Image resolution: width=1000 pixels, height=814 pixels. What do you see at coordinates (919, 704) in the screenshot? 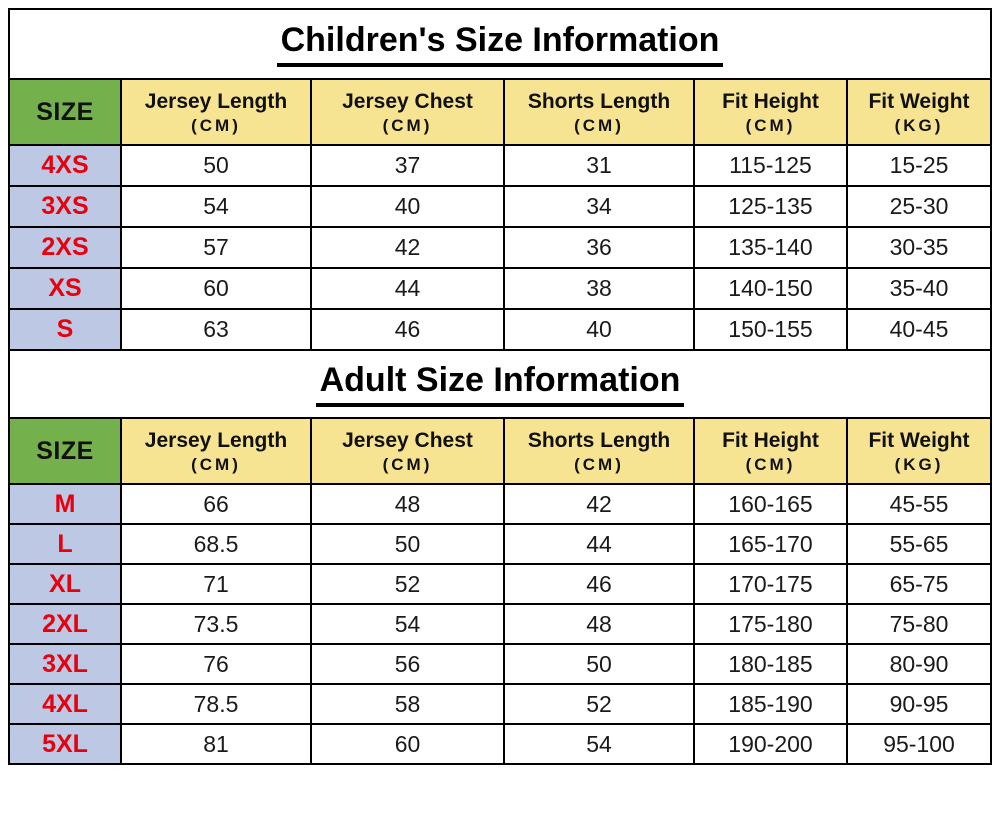
I see `fit-weight-value: 90-95` at bounding box center [919, 704].